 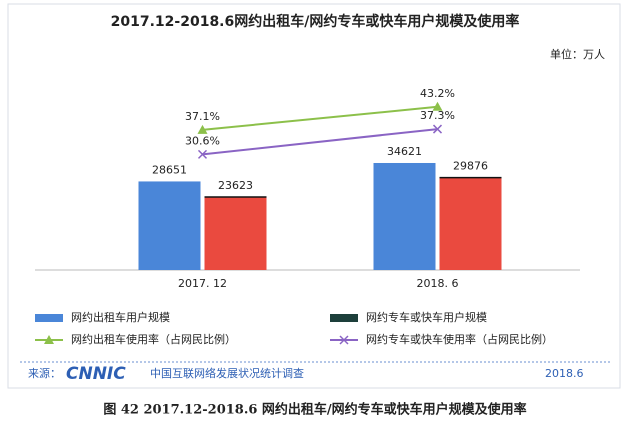 I want to click on legend-label: 网约专车或快车使用率（占网民比例）, so click(x=459, y=339).